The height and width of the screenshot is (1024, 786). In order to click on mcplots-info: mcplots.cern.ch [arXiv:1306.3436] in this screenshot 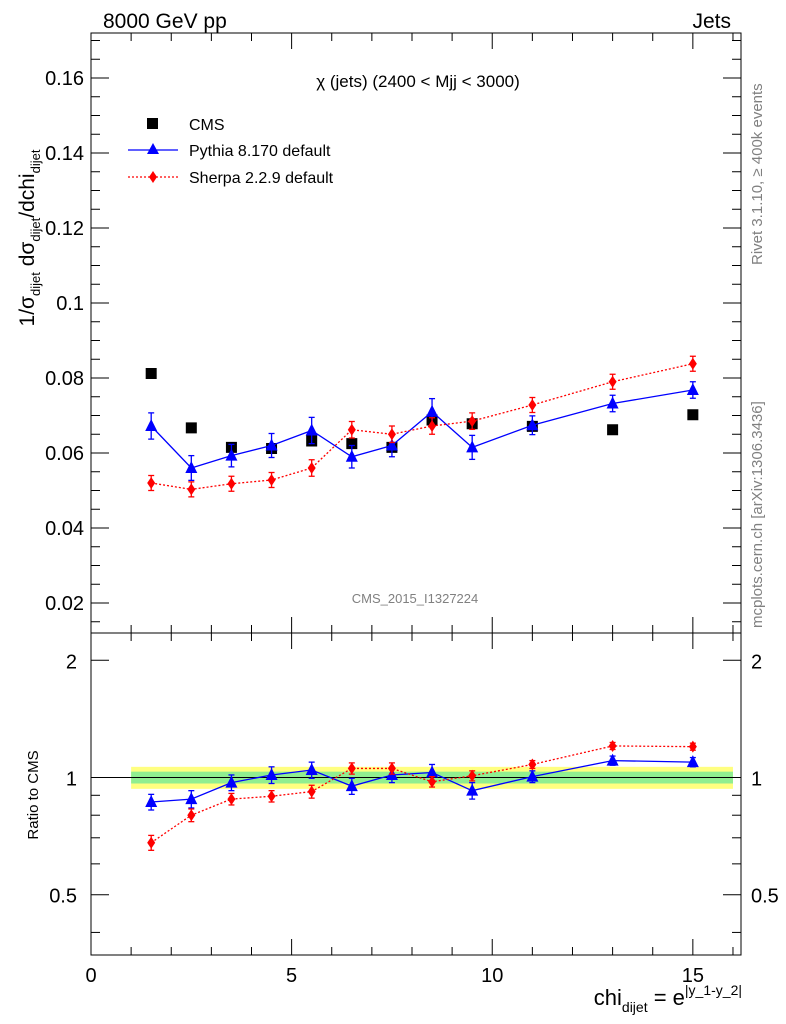, I will do `click(757, 514)`.